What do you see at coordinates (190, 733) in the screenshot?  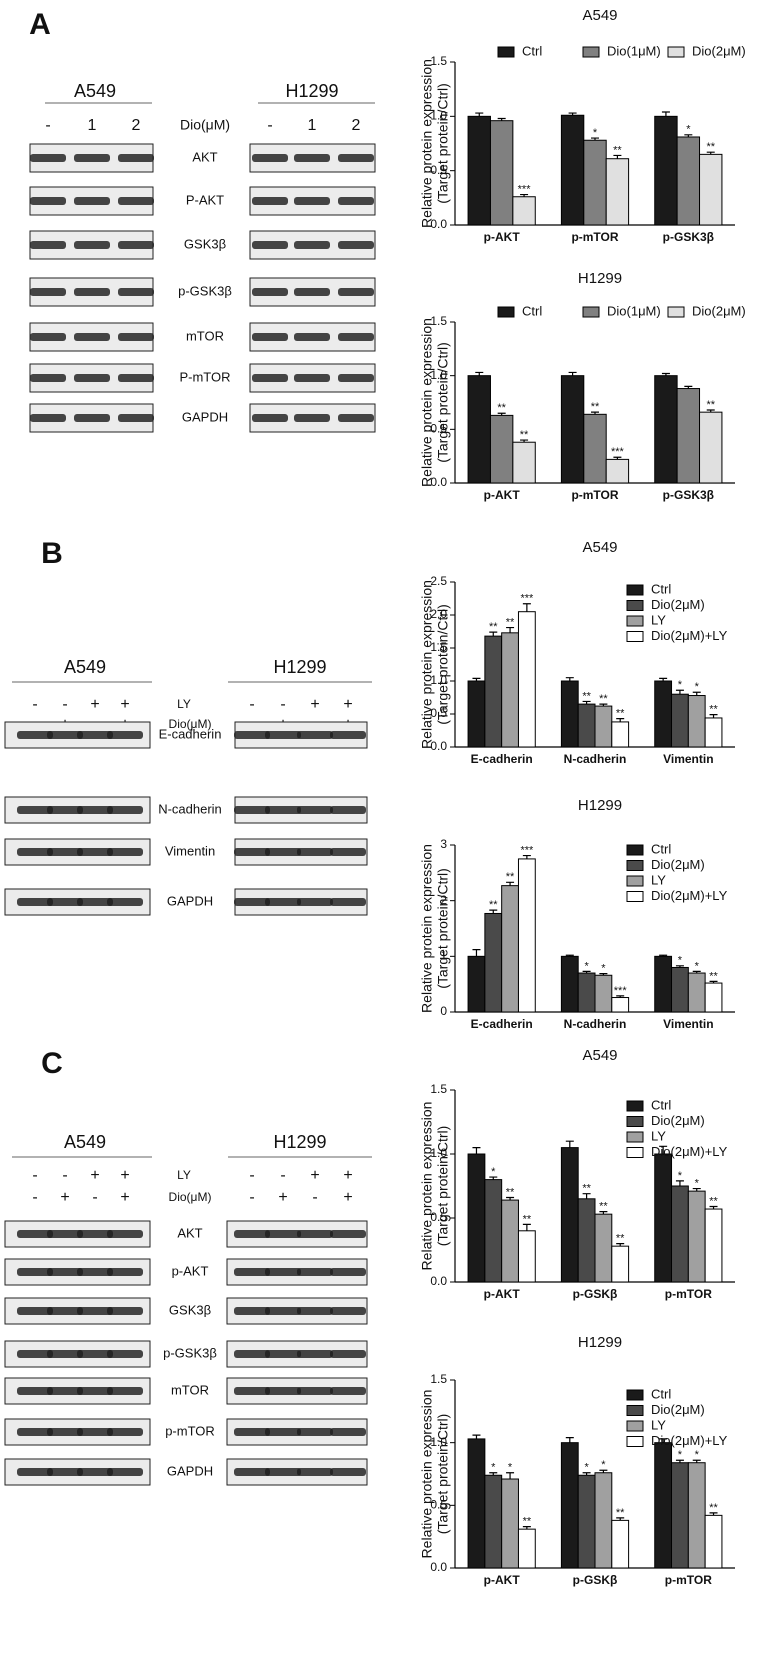 I see `protein-label: E-cadherin` at bounding box center [190, 733].